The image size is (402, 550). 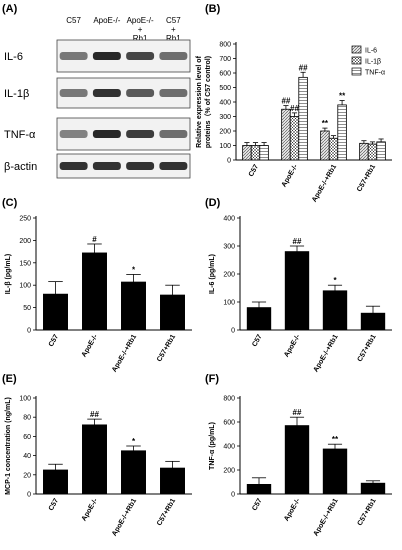 What do you see at coordinates (212, 274) in the screenshot?
I see `y-axis-label: IL-6 (pg/mL)` at bounding box center [212, 274].